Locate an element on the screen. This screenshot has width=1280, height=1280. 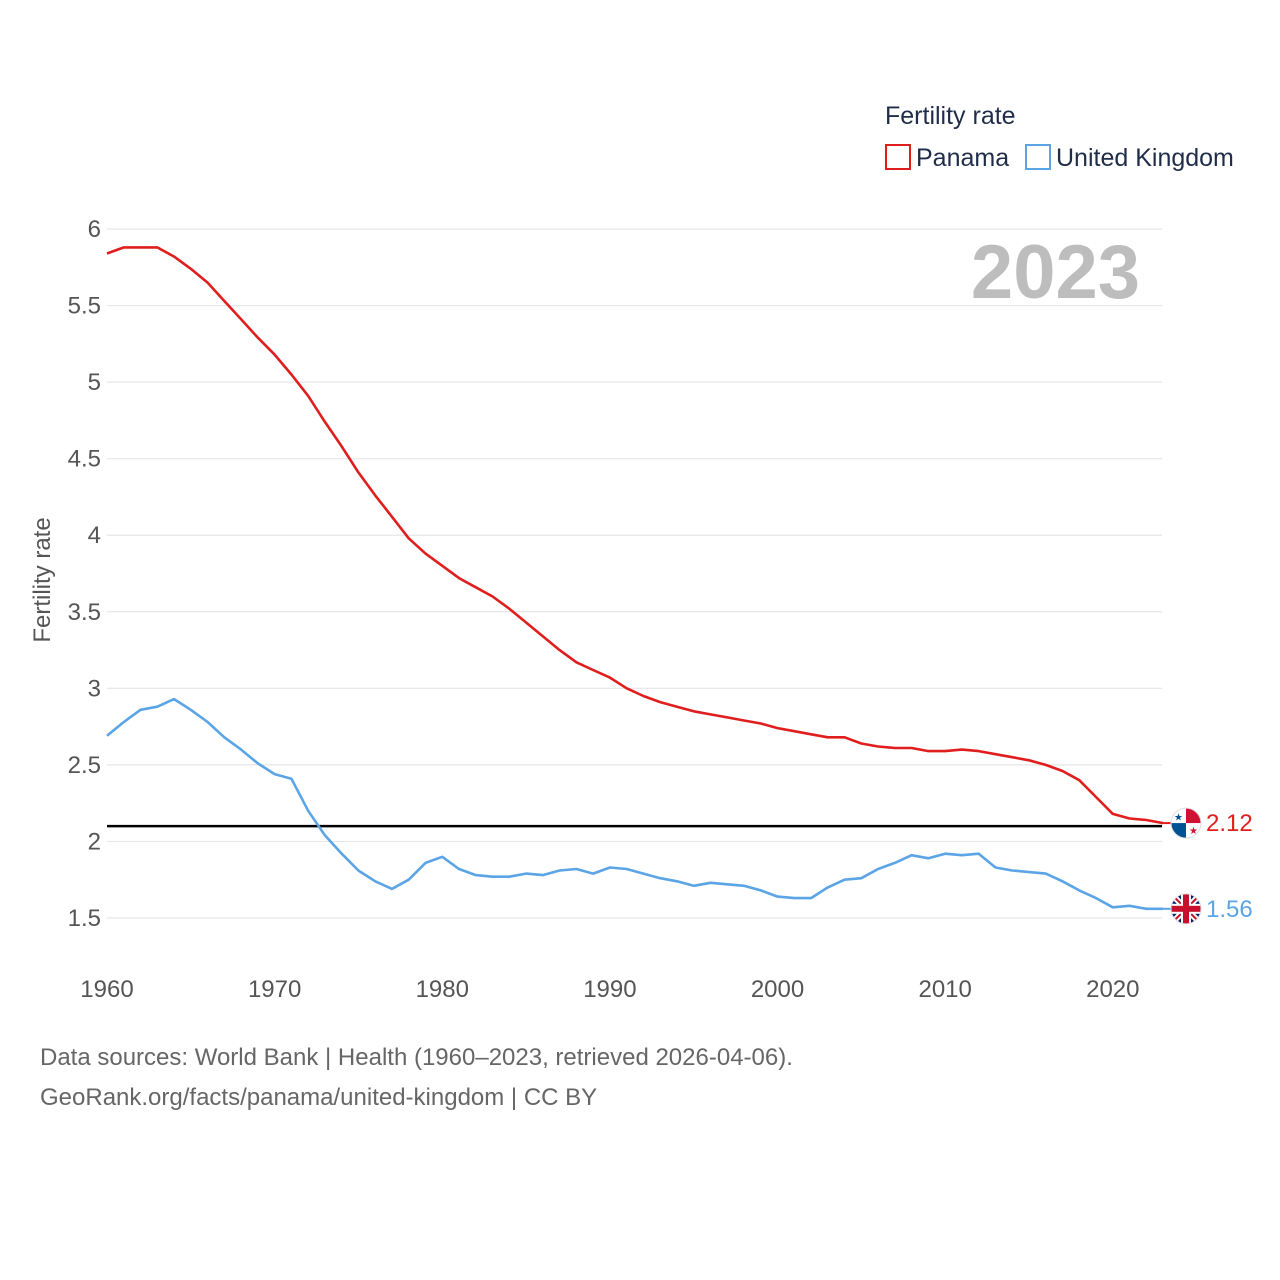
y-tick-label: 5.5 is located at coordinates (84, 306).